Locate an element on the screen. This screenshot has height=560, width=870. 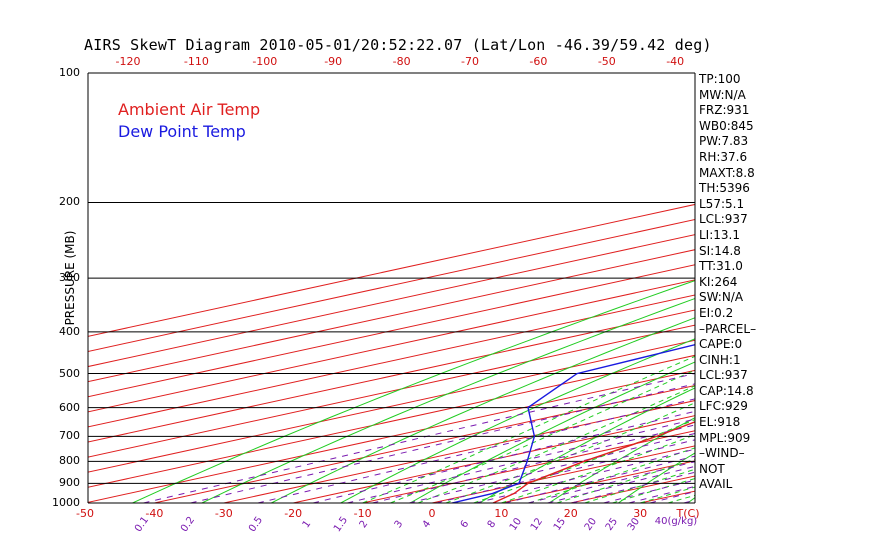
bottom-temp-tick-label: 20 is located at coordinates (570, 513).